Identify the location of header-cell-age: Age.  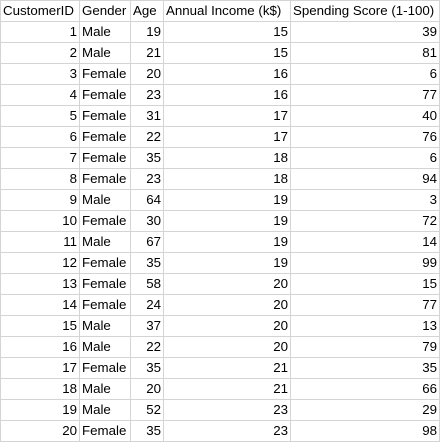
(147, 11).